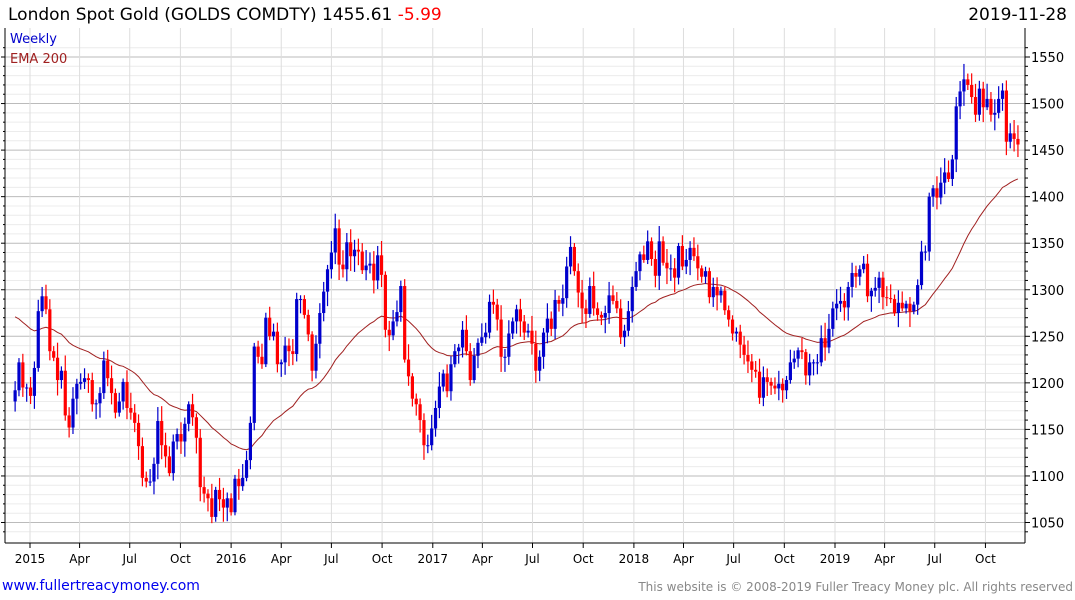  What do you see at coordinates (101, 586) in the screenshot?
I see `site-link: www.fullertreacymoney.com` at bounding box center [101, 586].